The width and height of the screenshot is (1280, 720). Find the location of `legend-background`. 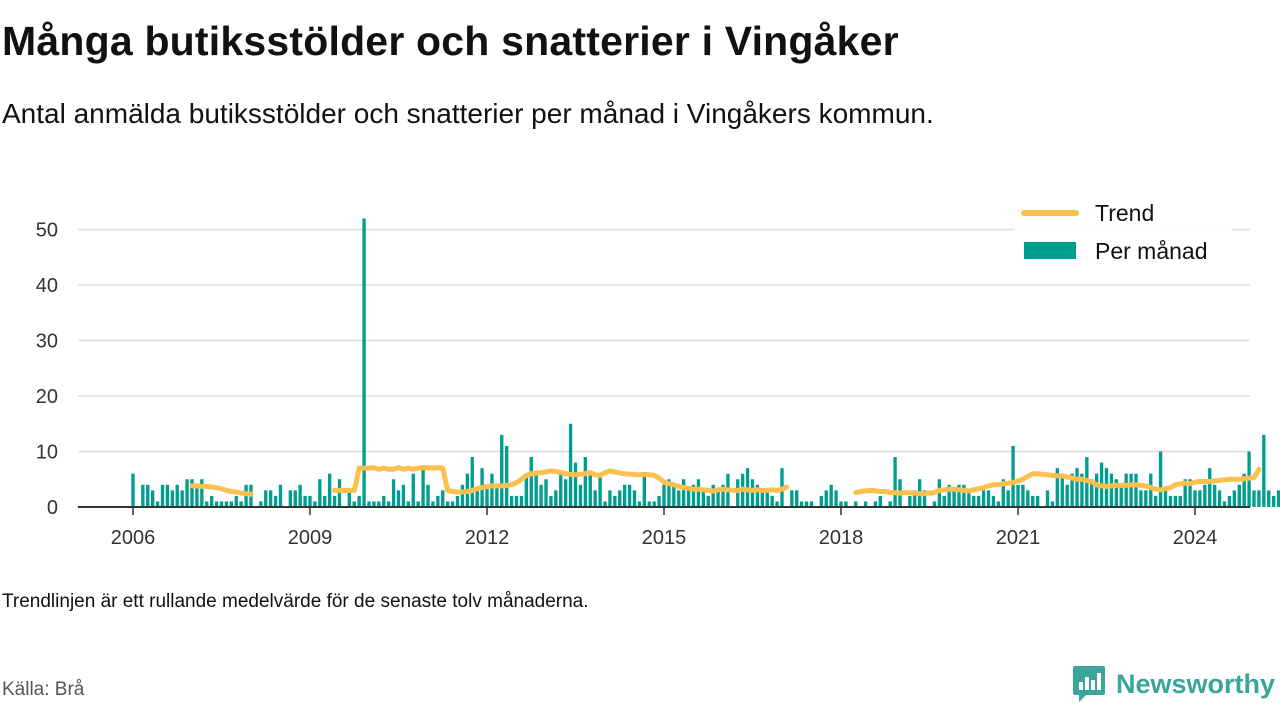

legend-background is located at coordinates (1123, 234).